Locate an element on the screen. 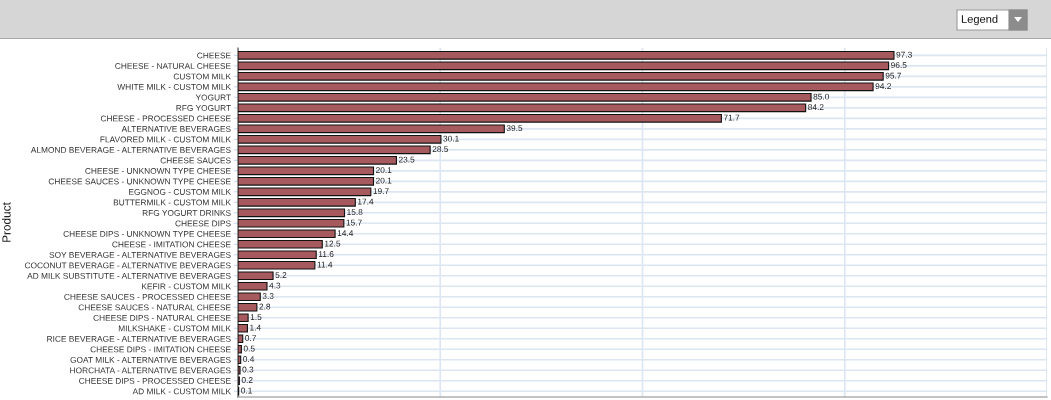  y-tick-label: CHEESE DIPS - UNKNOWN TYPE CHEESE is located at coordinates (147, 233).